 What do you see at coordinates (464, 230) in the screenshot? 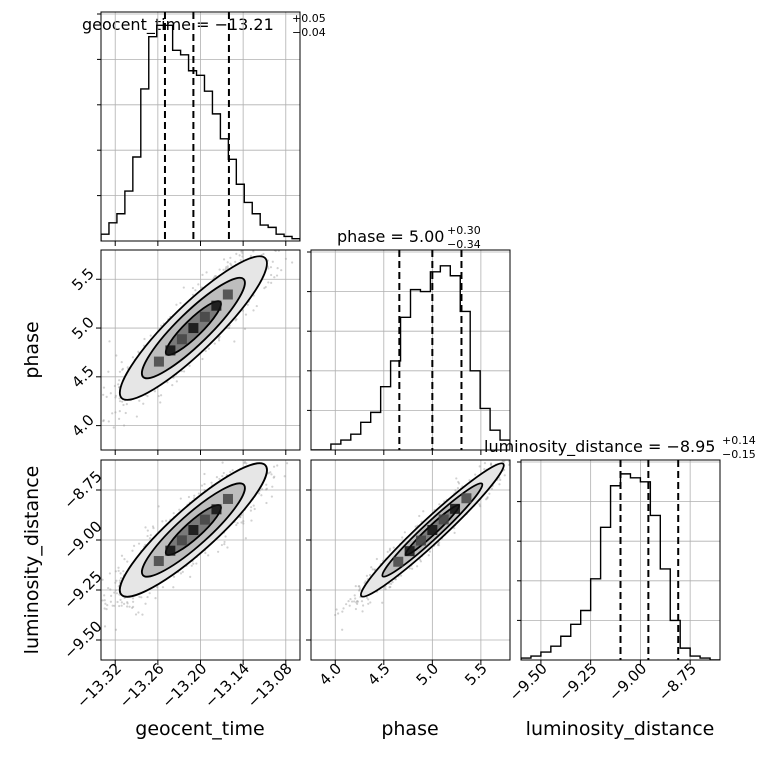
I see `hist-title-plus-phase: +0.30` at bounding box center [464, 230].